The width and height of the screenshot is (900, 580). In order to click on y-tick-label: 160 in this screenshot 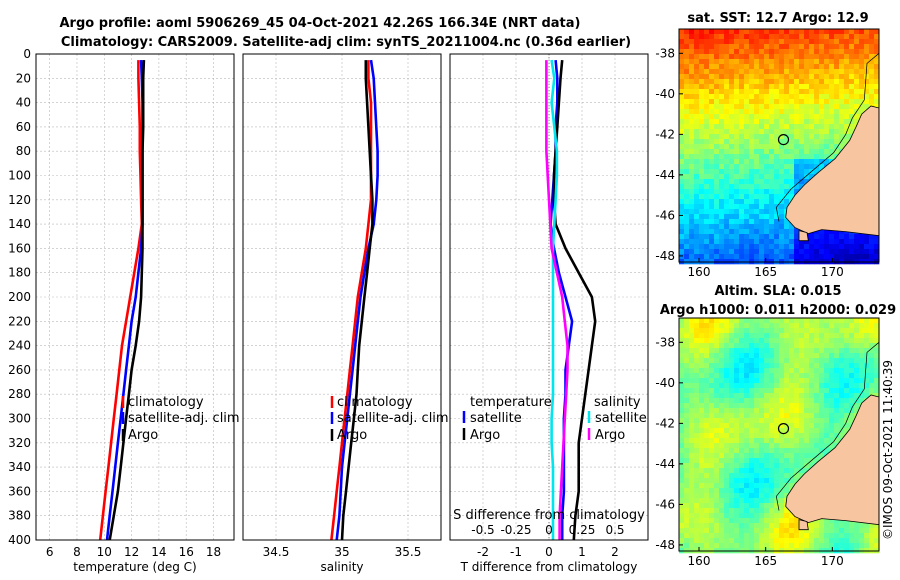, I will do `click(19, 248)`.